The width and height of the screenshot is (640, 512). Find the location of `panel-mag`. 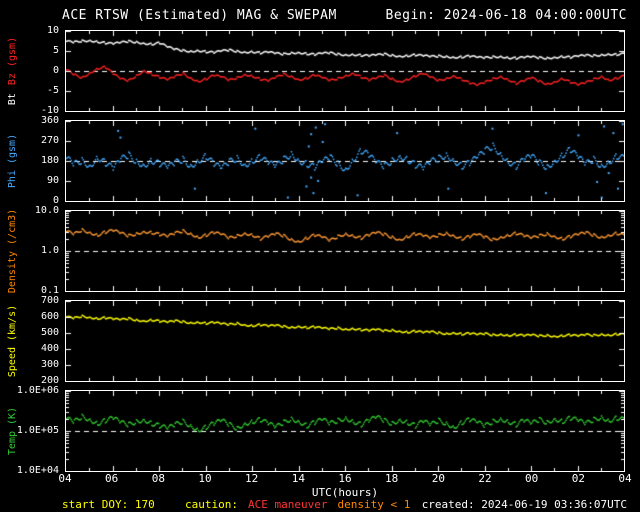

panel-mag is located at coordinates (345, 71).